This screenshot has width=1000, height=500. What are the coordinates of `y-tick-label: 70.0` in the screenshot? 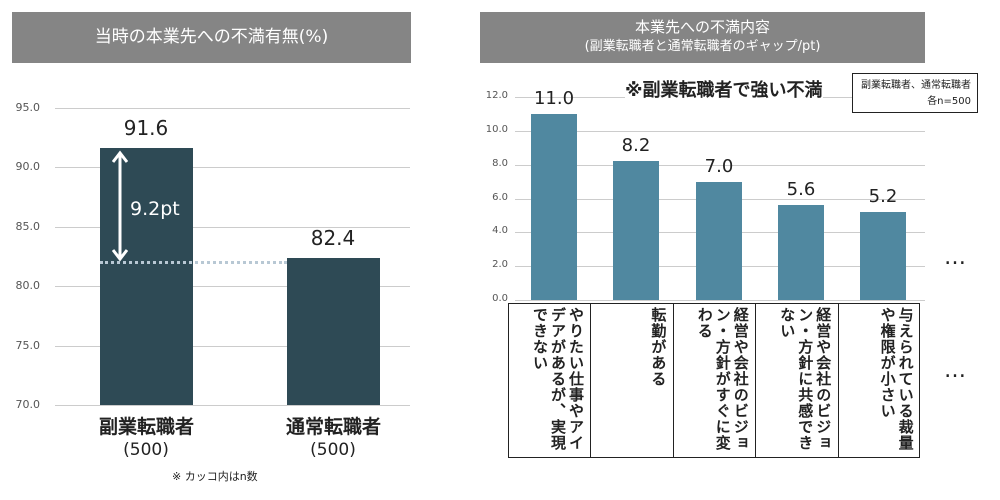 It's located at (28, 404).